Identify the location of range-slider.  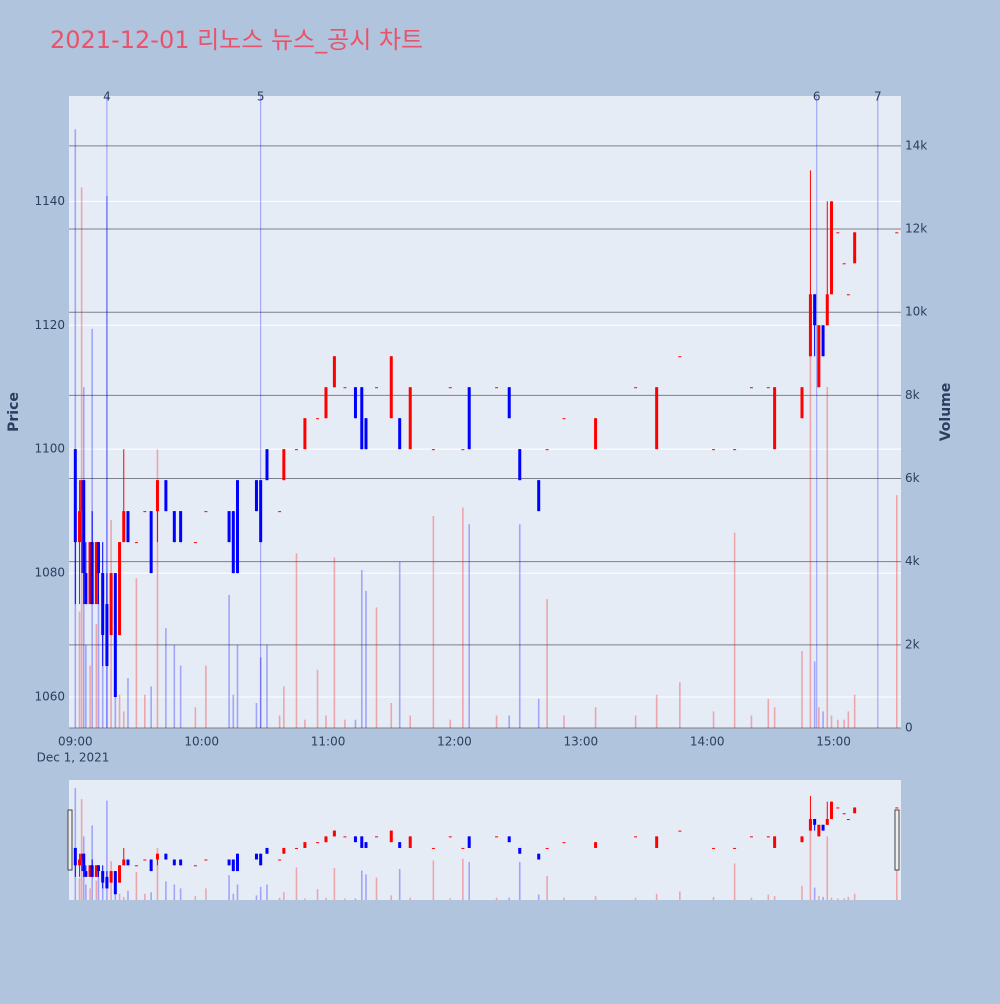
(485, 840).